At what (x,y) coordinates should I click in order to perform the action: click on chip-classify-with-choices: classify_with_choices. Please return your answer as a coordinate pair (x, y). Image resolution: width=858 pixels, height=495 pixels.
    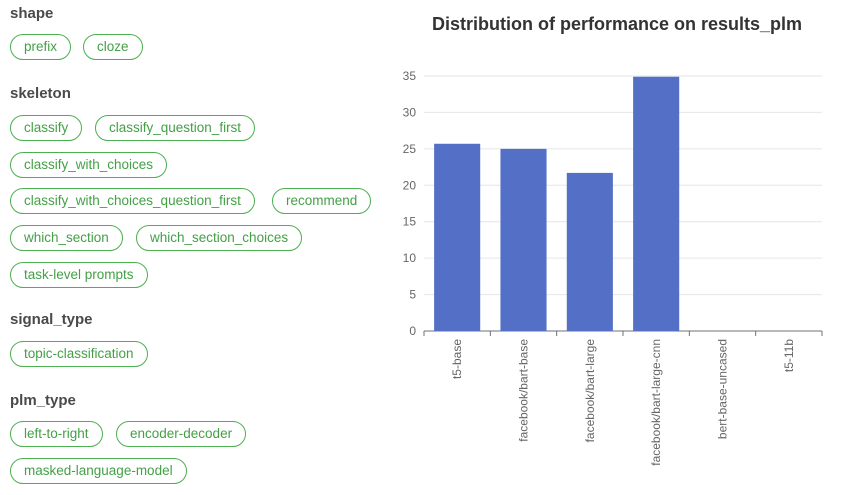
    Looking at the image, I should click on (89, 165).